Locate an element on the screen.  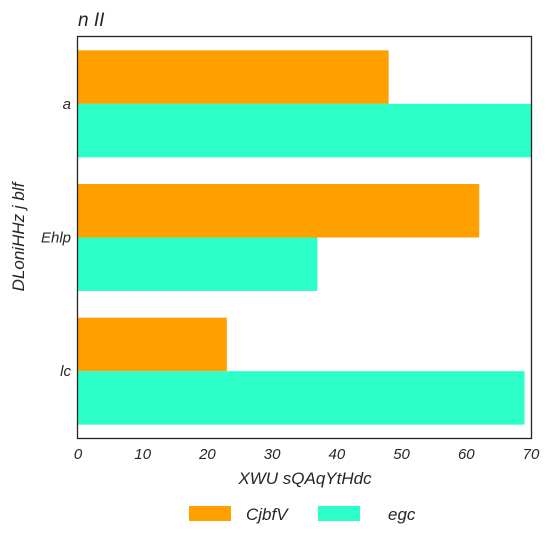
legend-label-CjbfV: CjbfV is located at coordinates (267, 514).